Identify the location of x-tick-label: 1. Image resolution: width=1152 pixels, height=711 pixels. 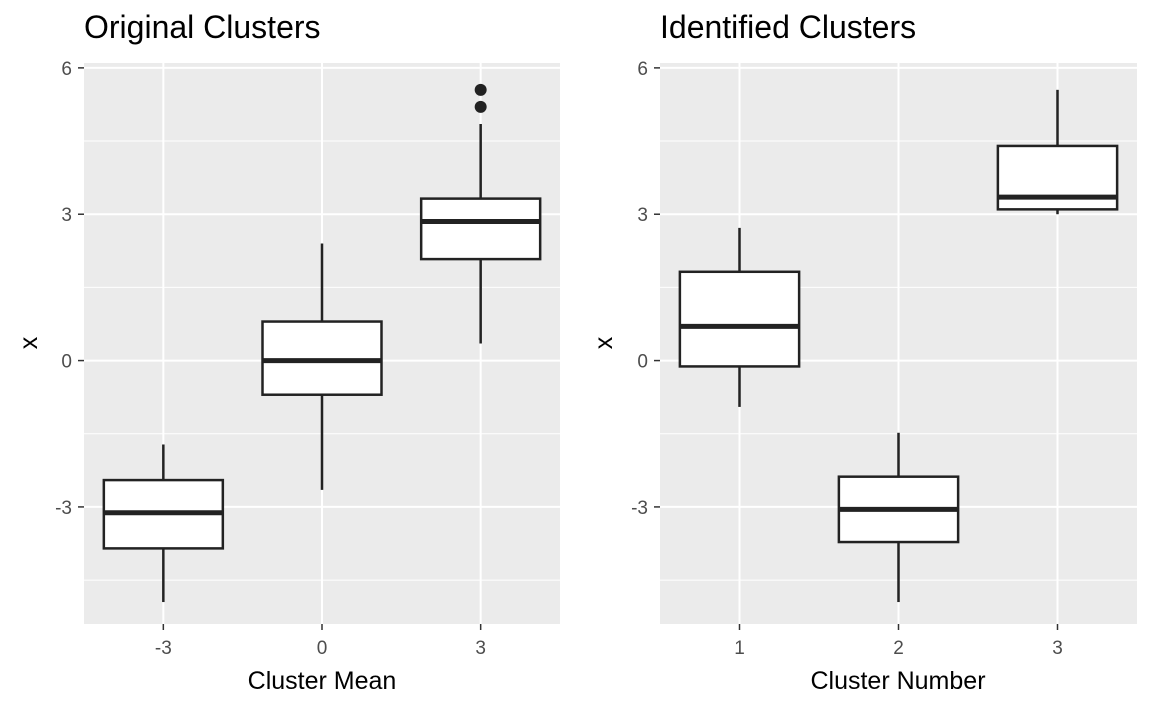
(739, 648).